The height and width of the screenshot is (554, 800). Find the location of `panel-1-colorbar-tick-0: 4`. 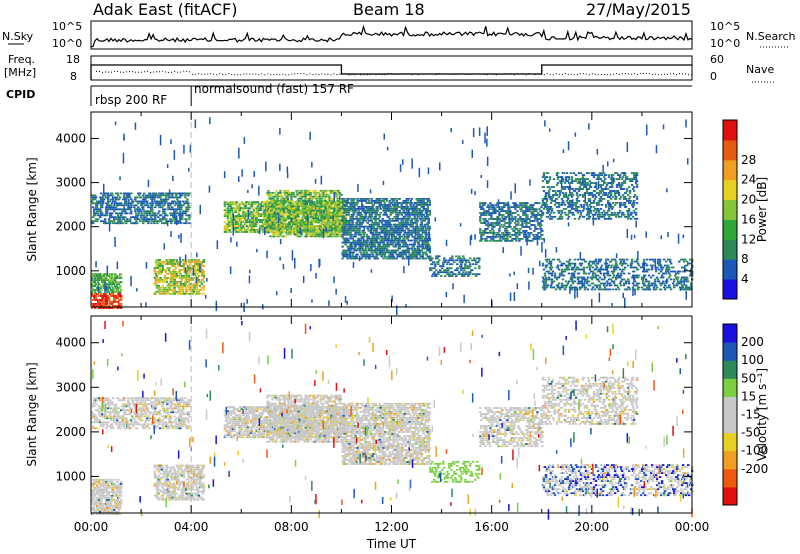

panel-1-colorbar-tick-0: 4 is located at coordinates (745, 279).